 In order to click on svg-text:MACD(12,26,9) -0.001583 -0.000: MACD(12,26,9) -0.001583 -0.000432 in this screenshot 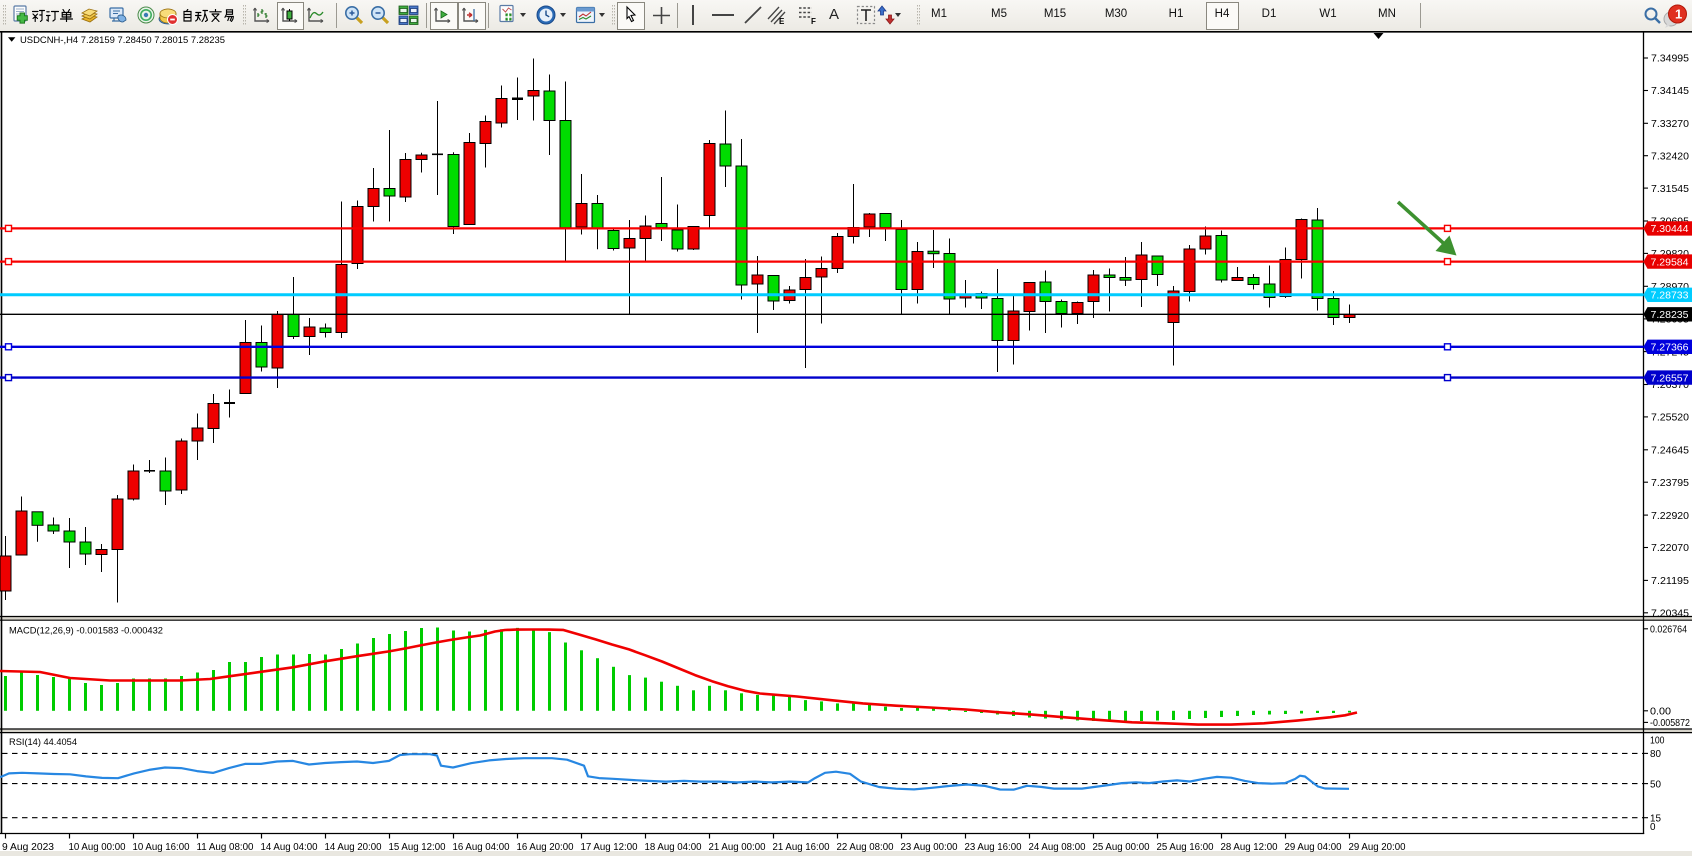, I will do `click(86, 631)`.